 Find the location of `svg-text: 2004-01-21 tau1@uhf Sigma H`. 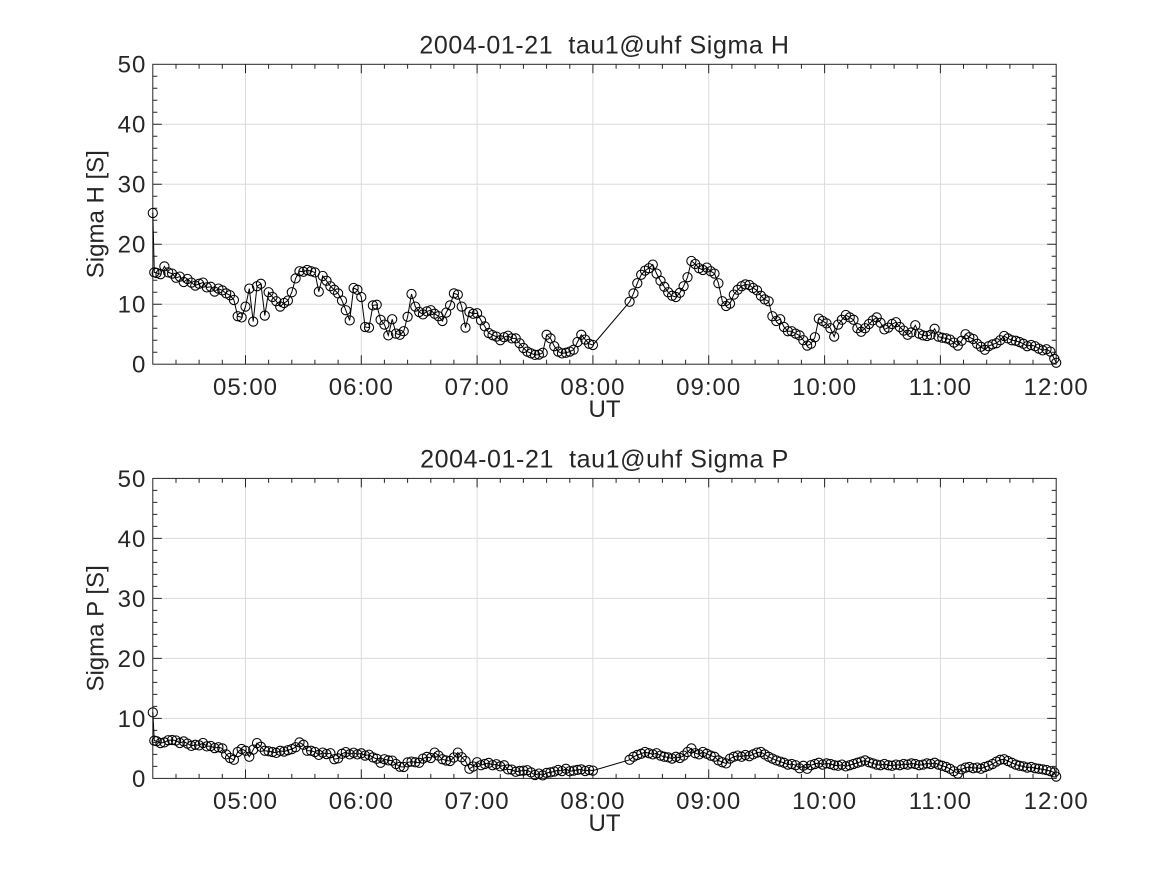

svg-text: 2004-01-21 tau1@uhf Sigma H is located at coordinates (604, 45).